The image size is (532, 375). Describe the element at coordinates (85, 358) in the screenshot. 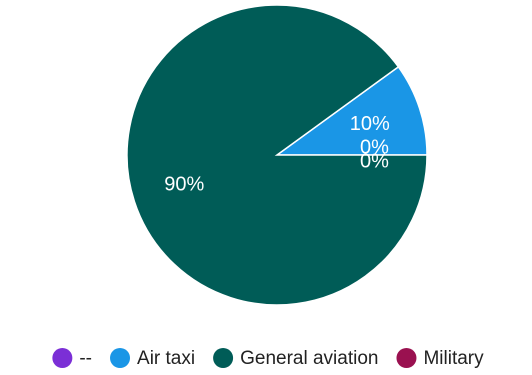

I see `legend-text: --` at that location.